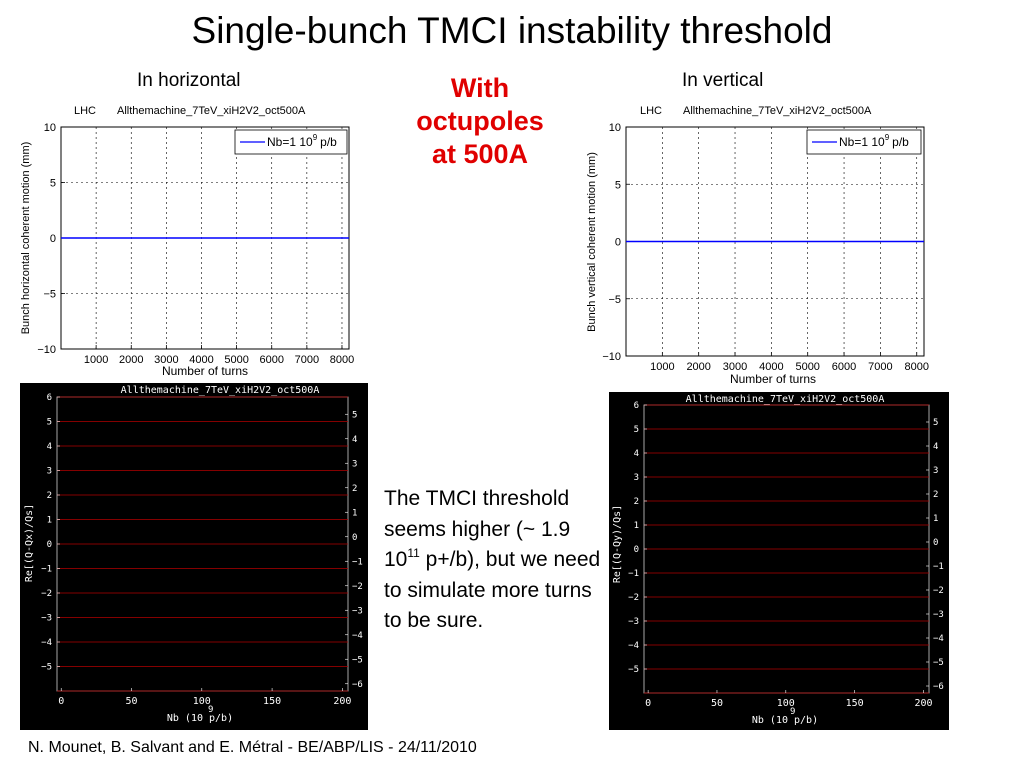 The height and width of the screenshot is (768, 1024). I want to click on note-exponent: 11, so click(413, 553).